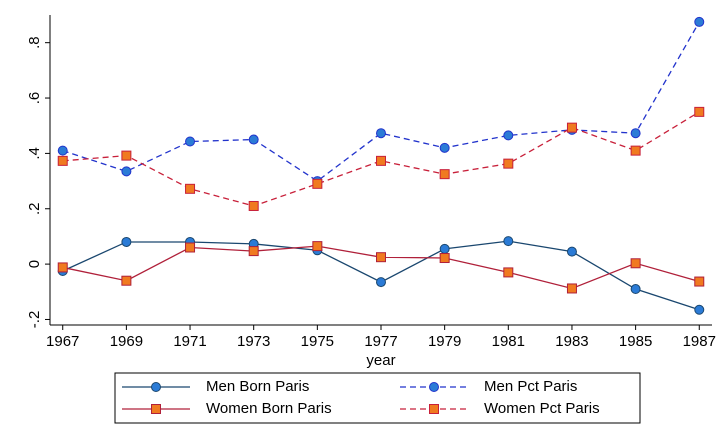 The width and height of the screenshot is (720, 427). Describe the element at coordinates (380, 341) in the screenshot. I see `x-tick-label: 1977` at that location.